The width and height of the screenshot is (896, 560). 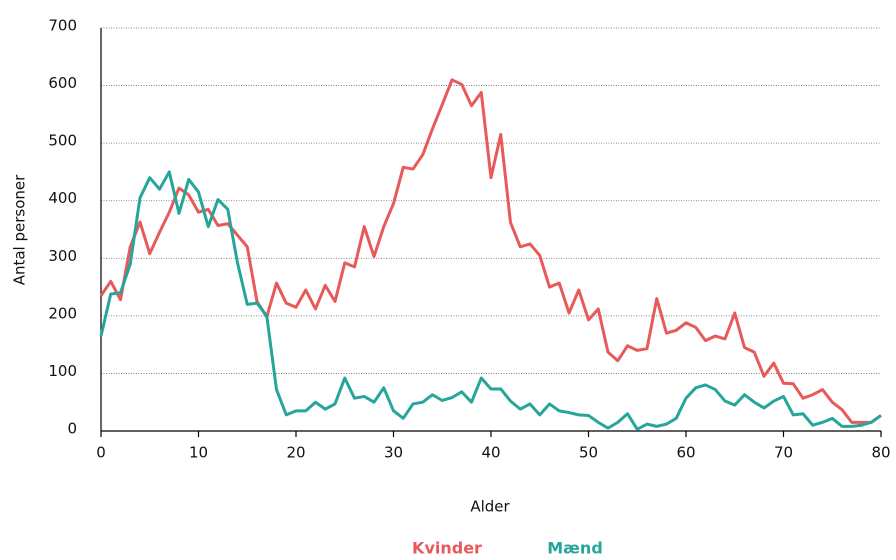 What do you see at coordinates (62, 256) in the screenshot?
I see `y-tick-label: 300` at bounding box center [62, 256].